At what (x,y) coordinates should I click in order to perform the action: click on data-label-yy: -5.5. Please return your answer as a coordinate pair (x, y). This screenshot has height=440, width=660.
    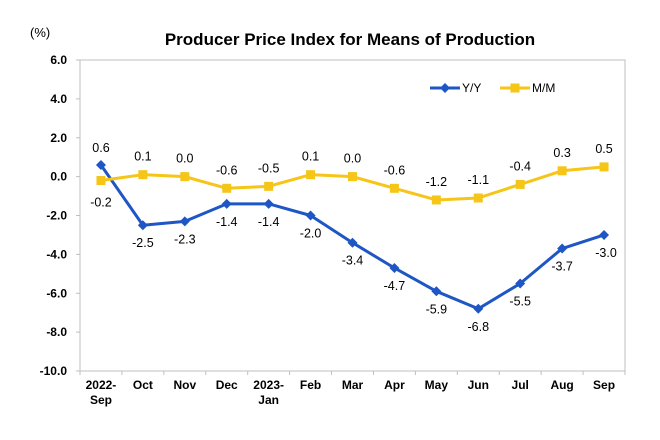
    Looking at the image, I should click on (520, 302).